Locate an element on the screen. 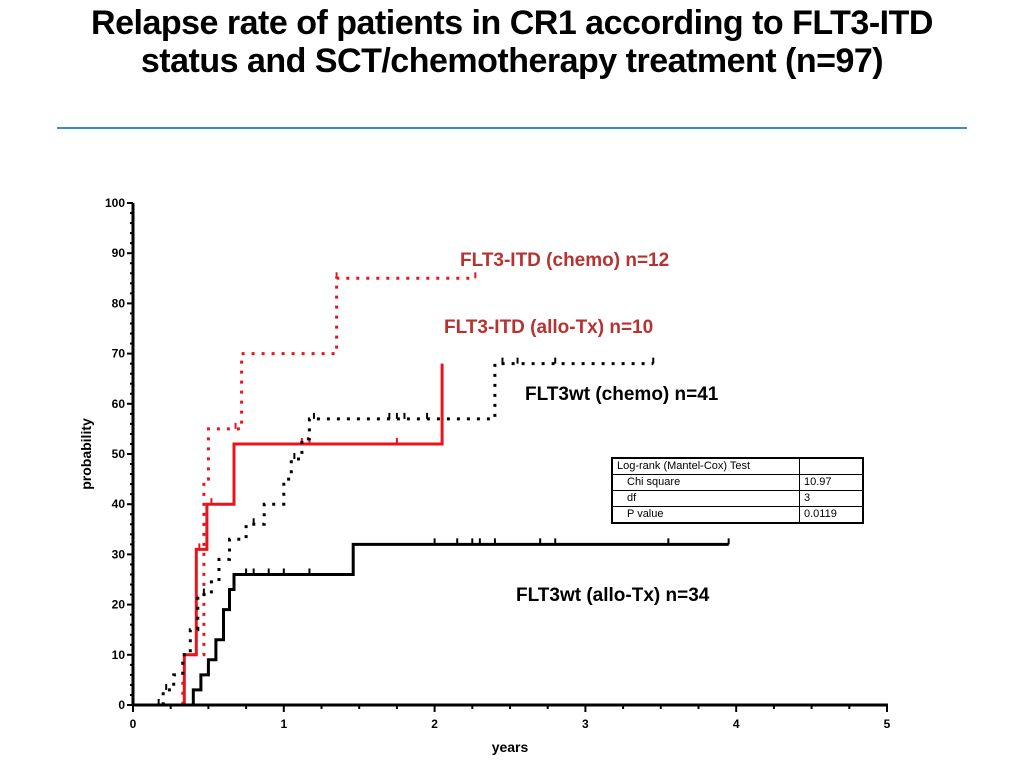  stats-label: df is located at coordinates (705, 498).